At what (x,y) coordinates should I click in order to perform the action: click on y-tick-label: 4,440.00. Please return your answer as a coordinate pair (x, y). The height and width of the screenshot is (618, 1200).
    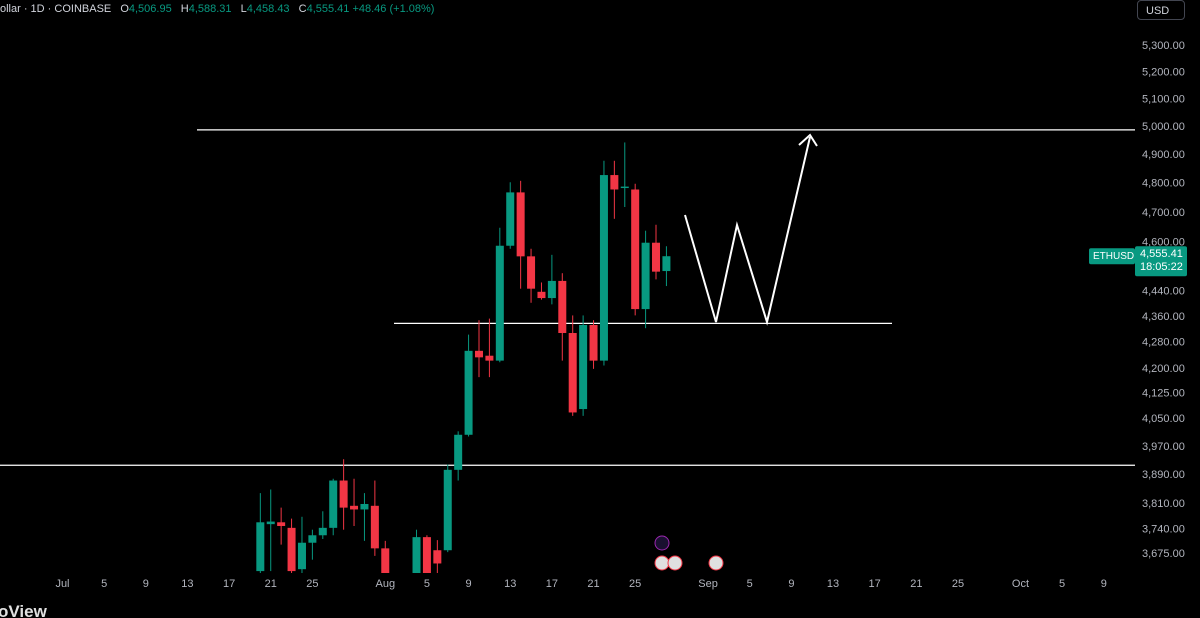
    Looking at the image, I should click on (1163, 292).